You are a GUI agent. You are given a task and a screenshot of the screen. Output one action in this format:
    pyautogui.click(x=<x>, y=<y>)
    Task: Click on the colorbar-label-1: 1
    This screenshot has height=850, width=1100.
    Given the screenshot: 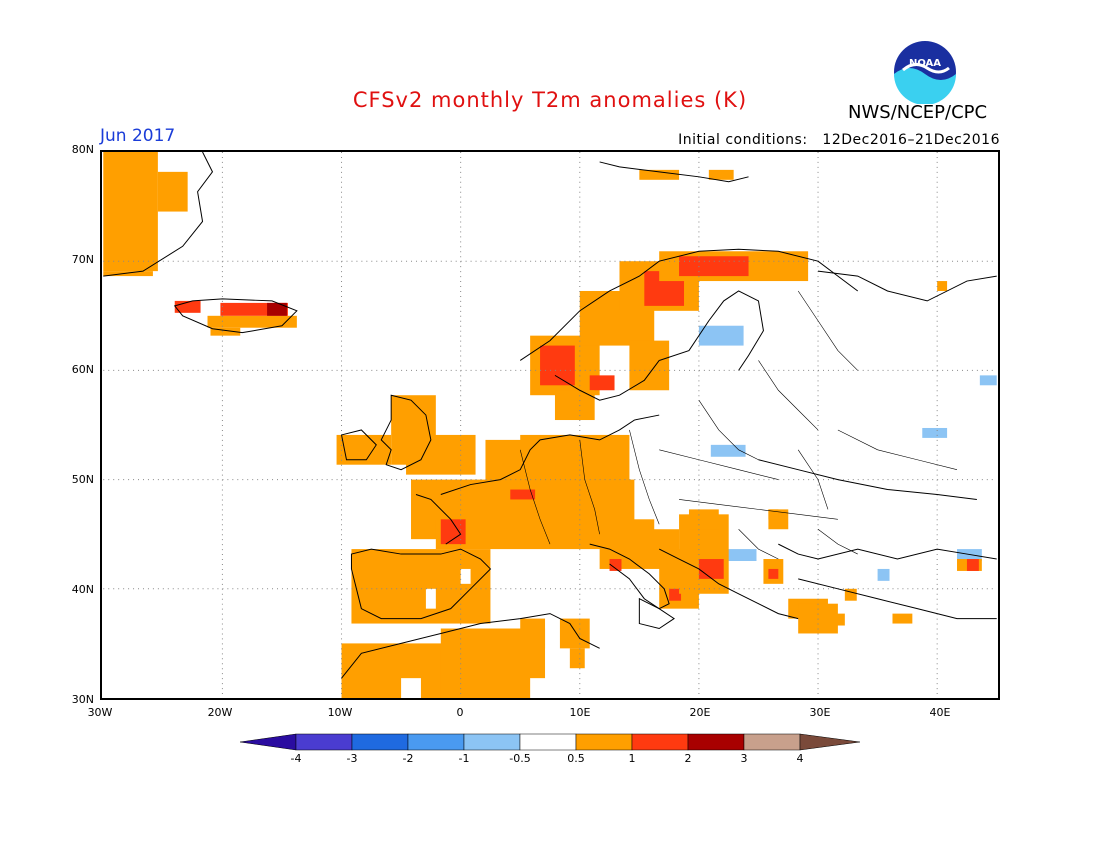 What is the action you would take?
    pyautogui.click(x=632, y=758)
    